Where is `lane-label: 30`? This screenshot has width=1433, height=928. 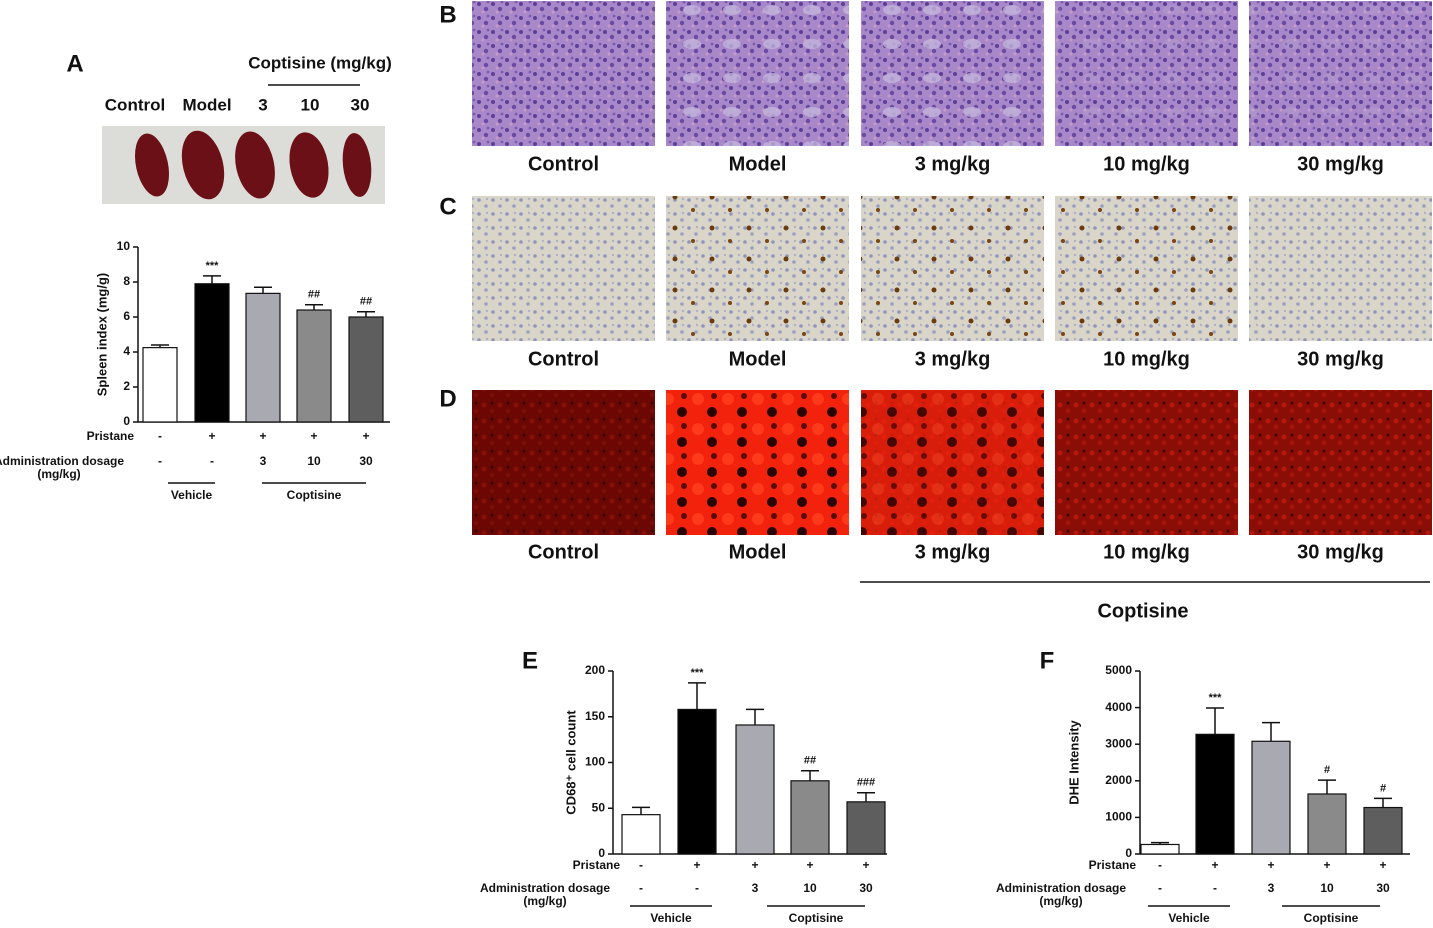
lane-label: 30 is located at coordinates (360, 104).